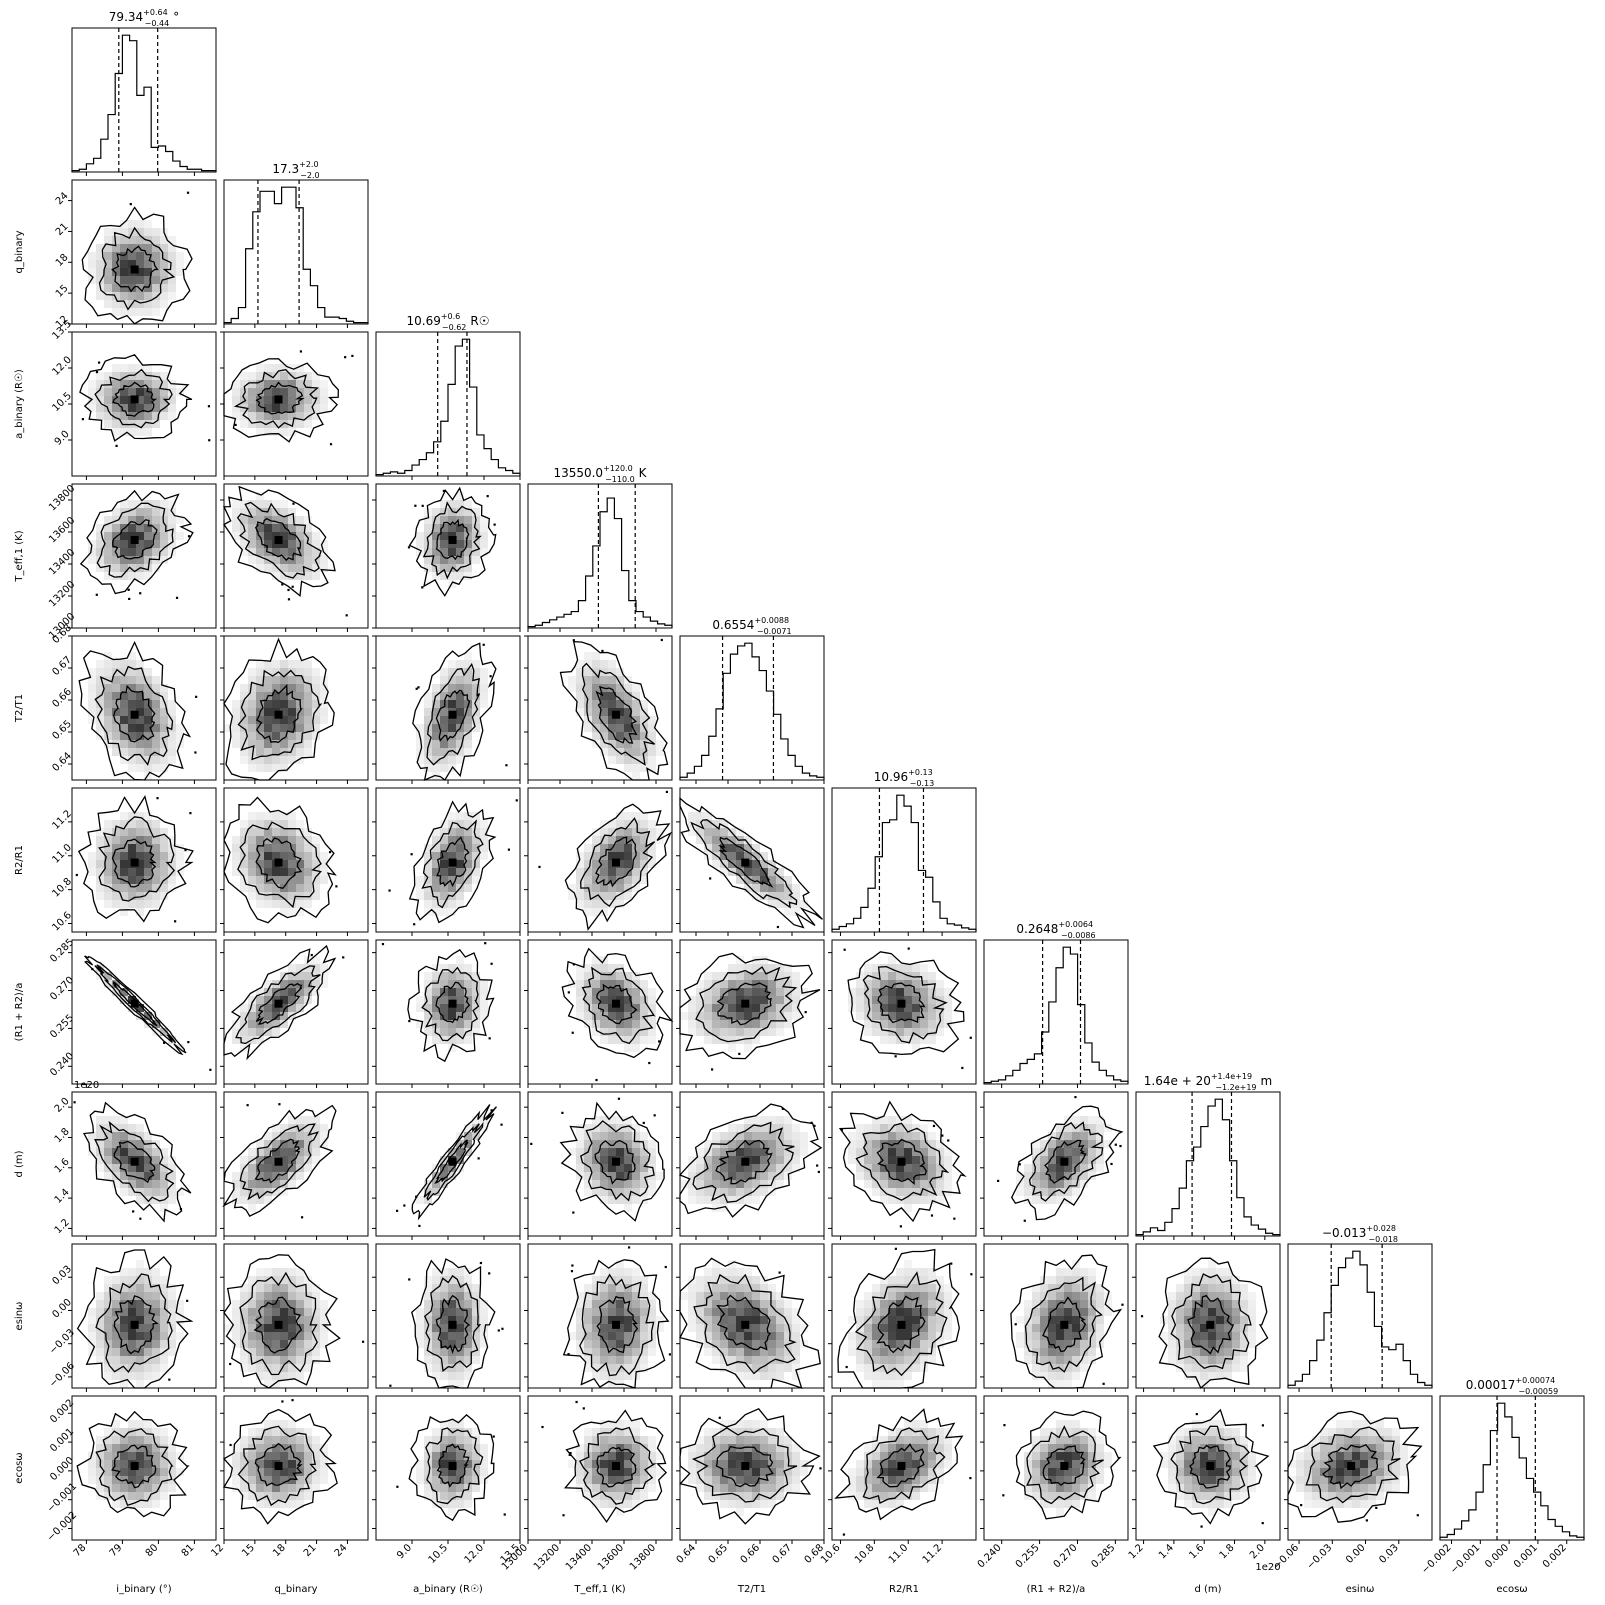 The height and width of the screenshot is (1605, 1605). I want to click on density-peak, so click(134, 1465).